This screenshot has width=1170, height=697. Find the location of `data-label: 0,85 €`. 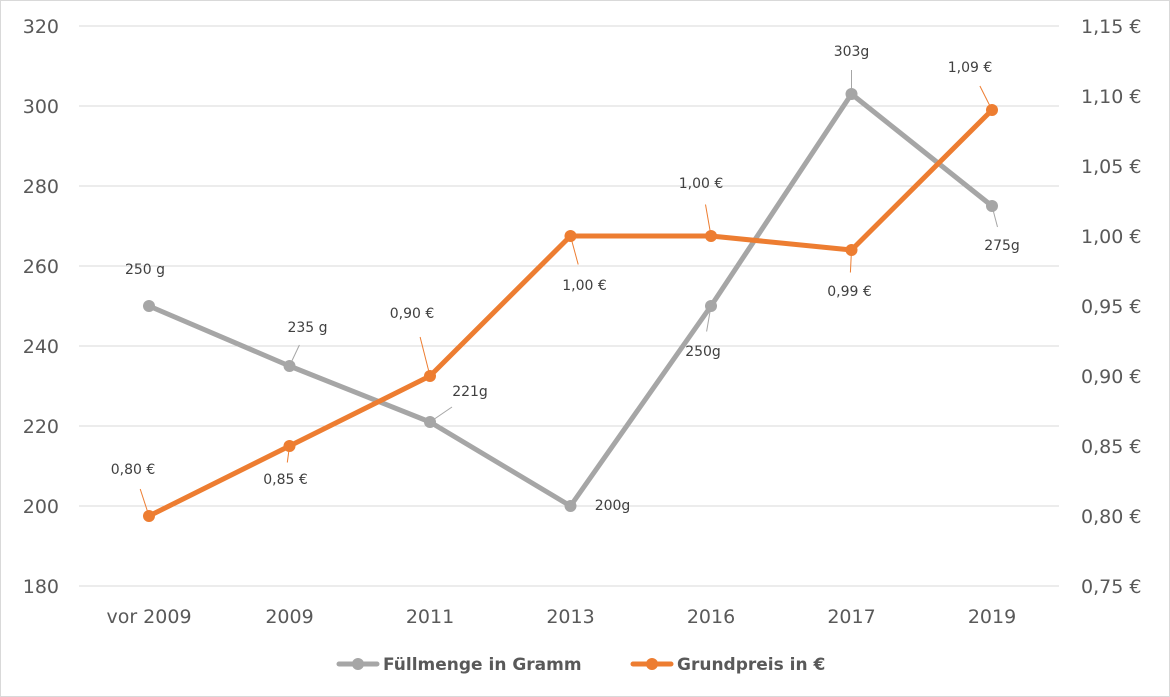

data-label: 0,85 € is located at coordinates (285, 480).